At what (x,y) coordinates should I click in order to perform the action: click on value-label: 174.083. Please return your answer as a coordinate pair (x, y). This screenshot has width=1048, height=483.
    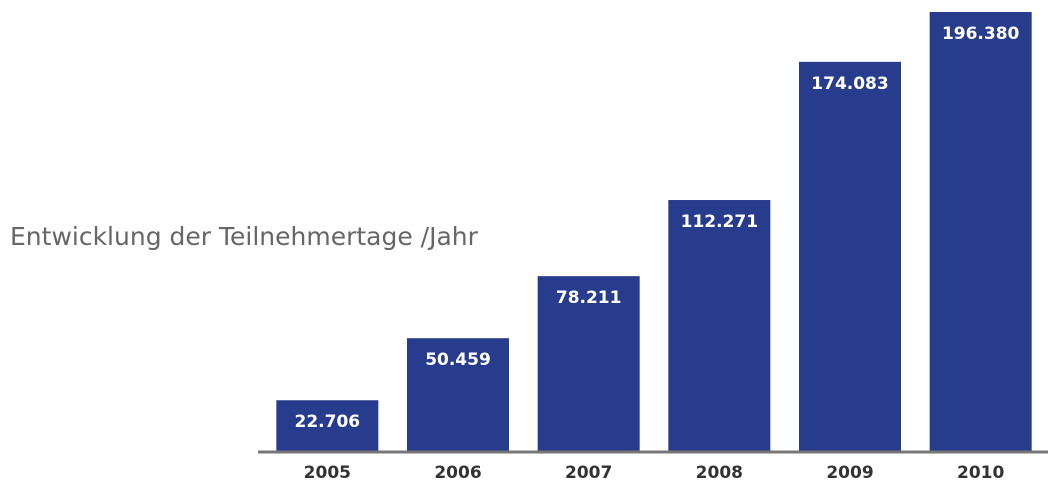
    Looking at the image, I should click on (849, 84).